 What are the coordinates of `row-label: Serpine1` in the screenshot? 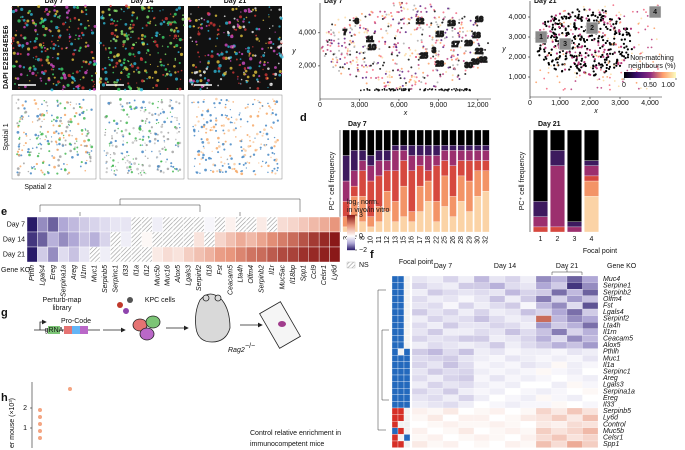 It's located at (617, 286).